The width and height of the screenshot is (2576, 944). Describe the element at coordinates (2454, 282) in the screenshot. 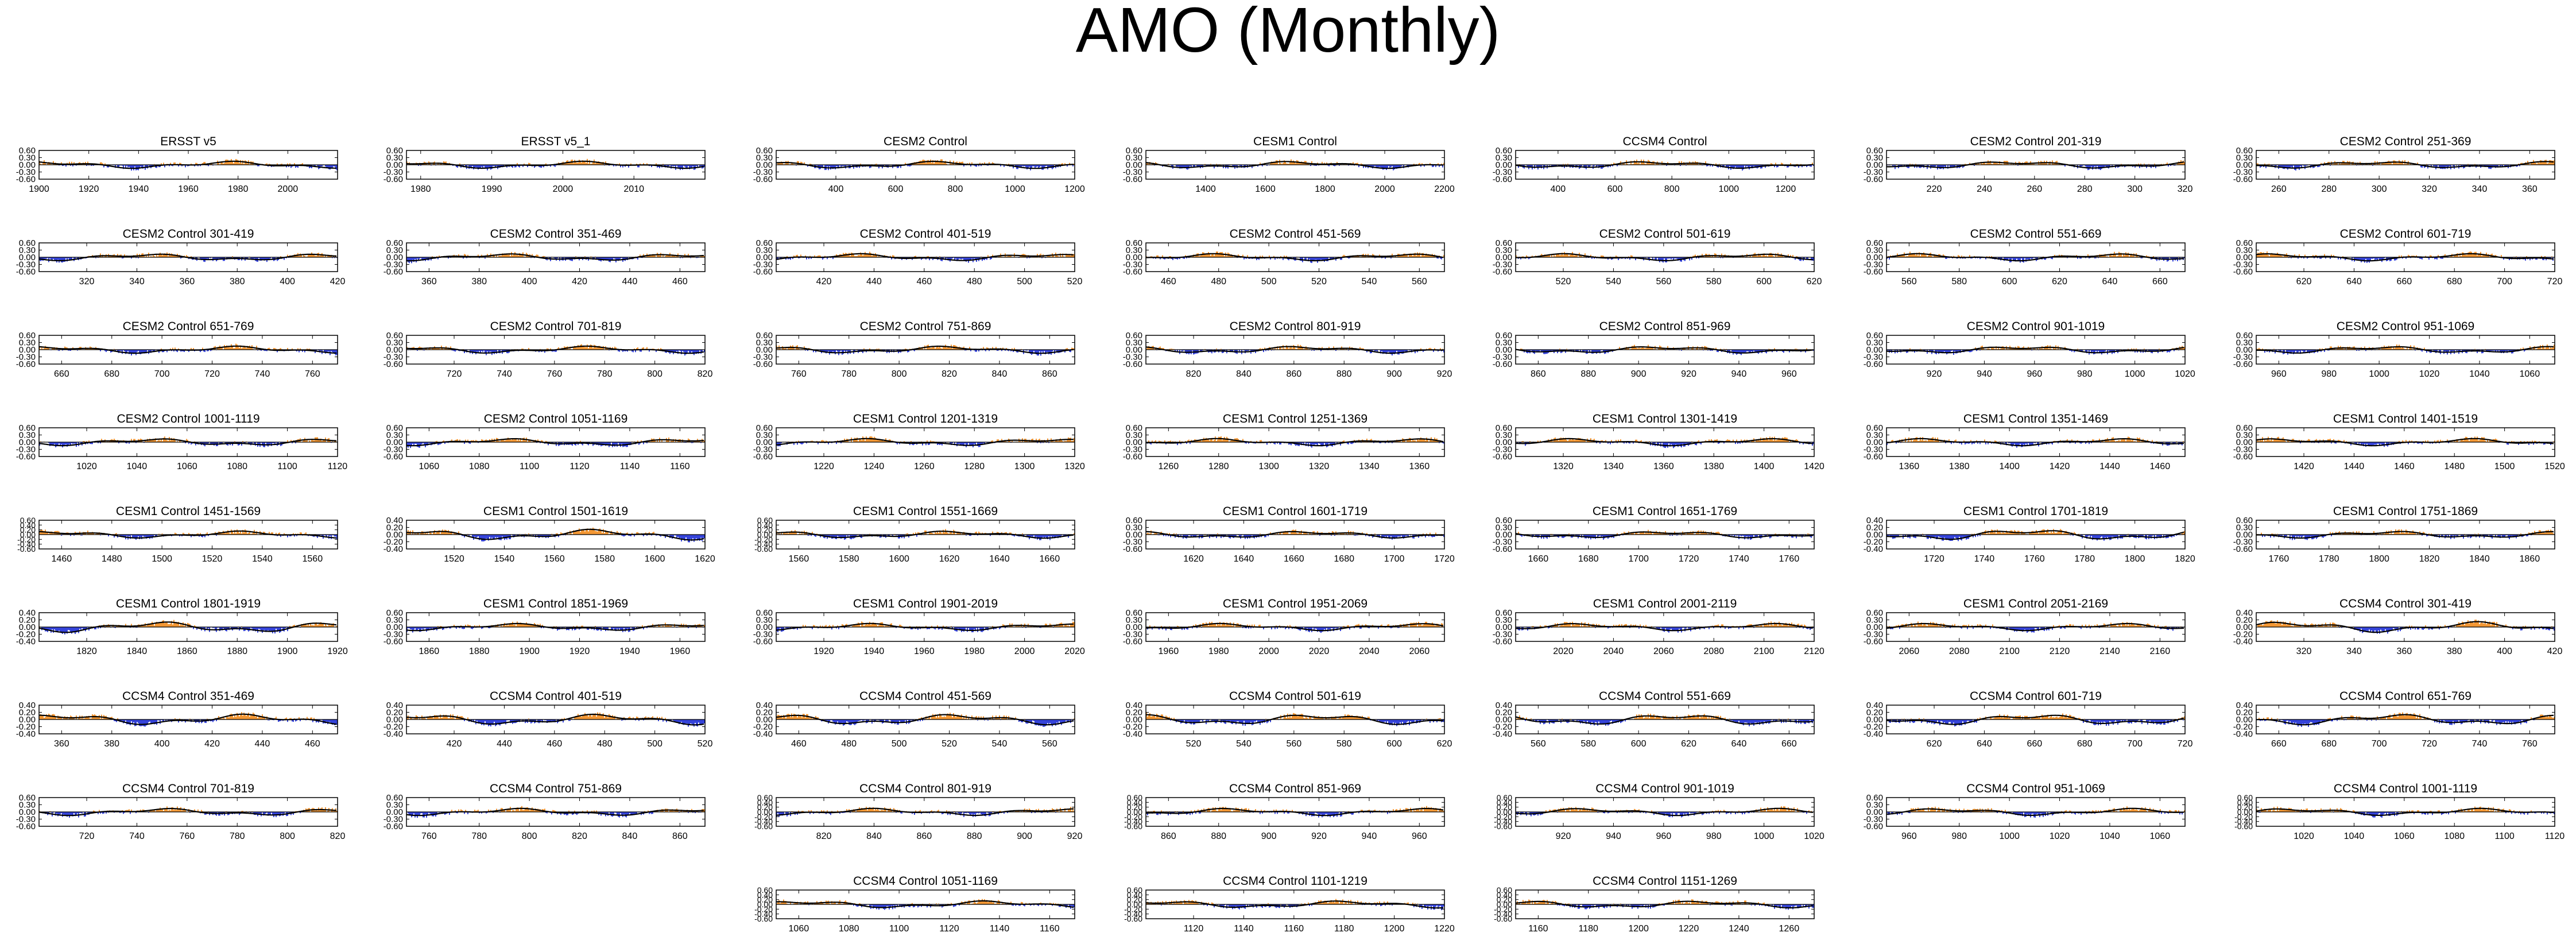

I see `x-tick-label: 680` at that location.